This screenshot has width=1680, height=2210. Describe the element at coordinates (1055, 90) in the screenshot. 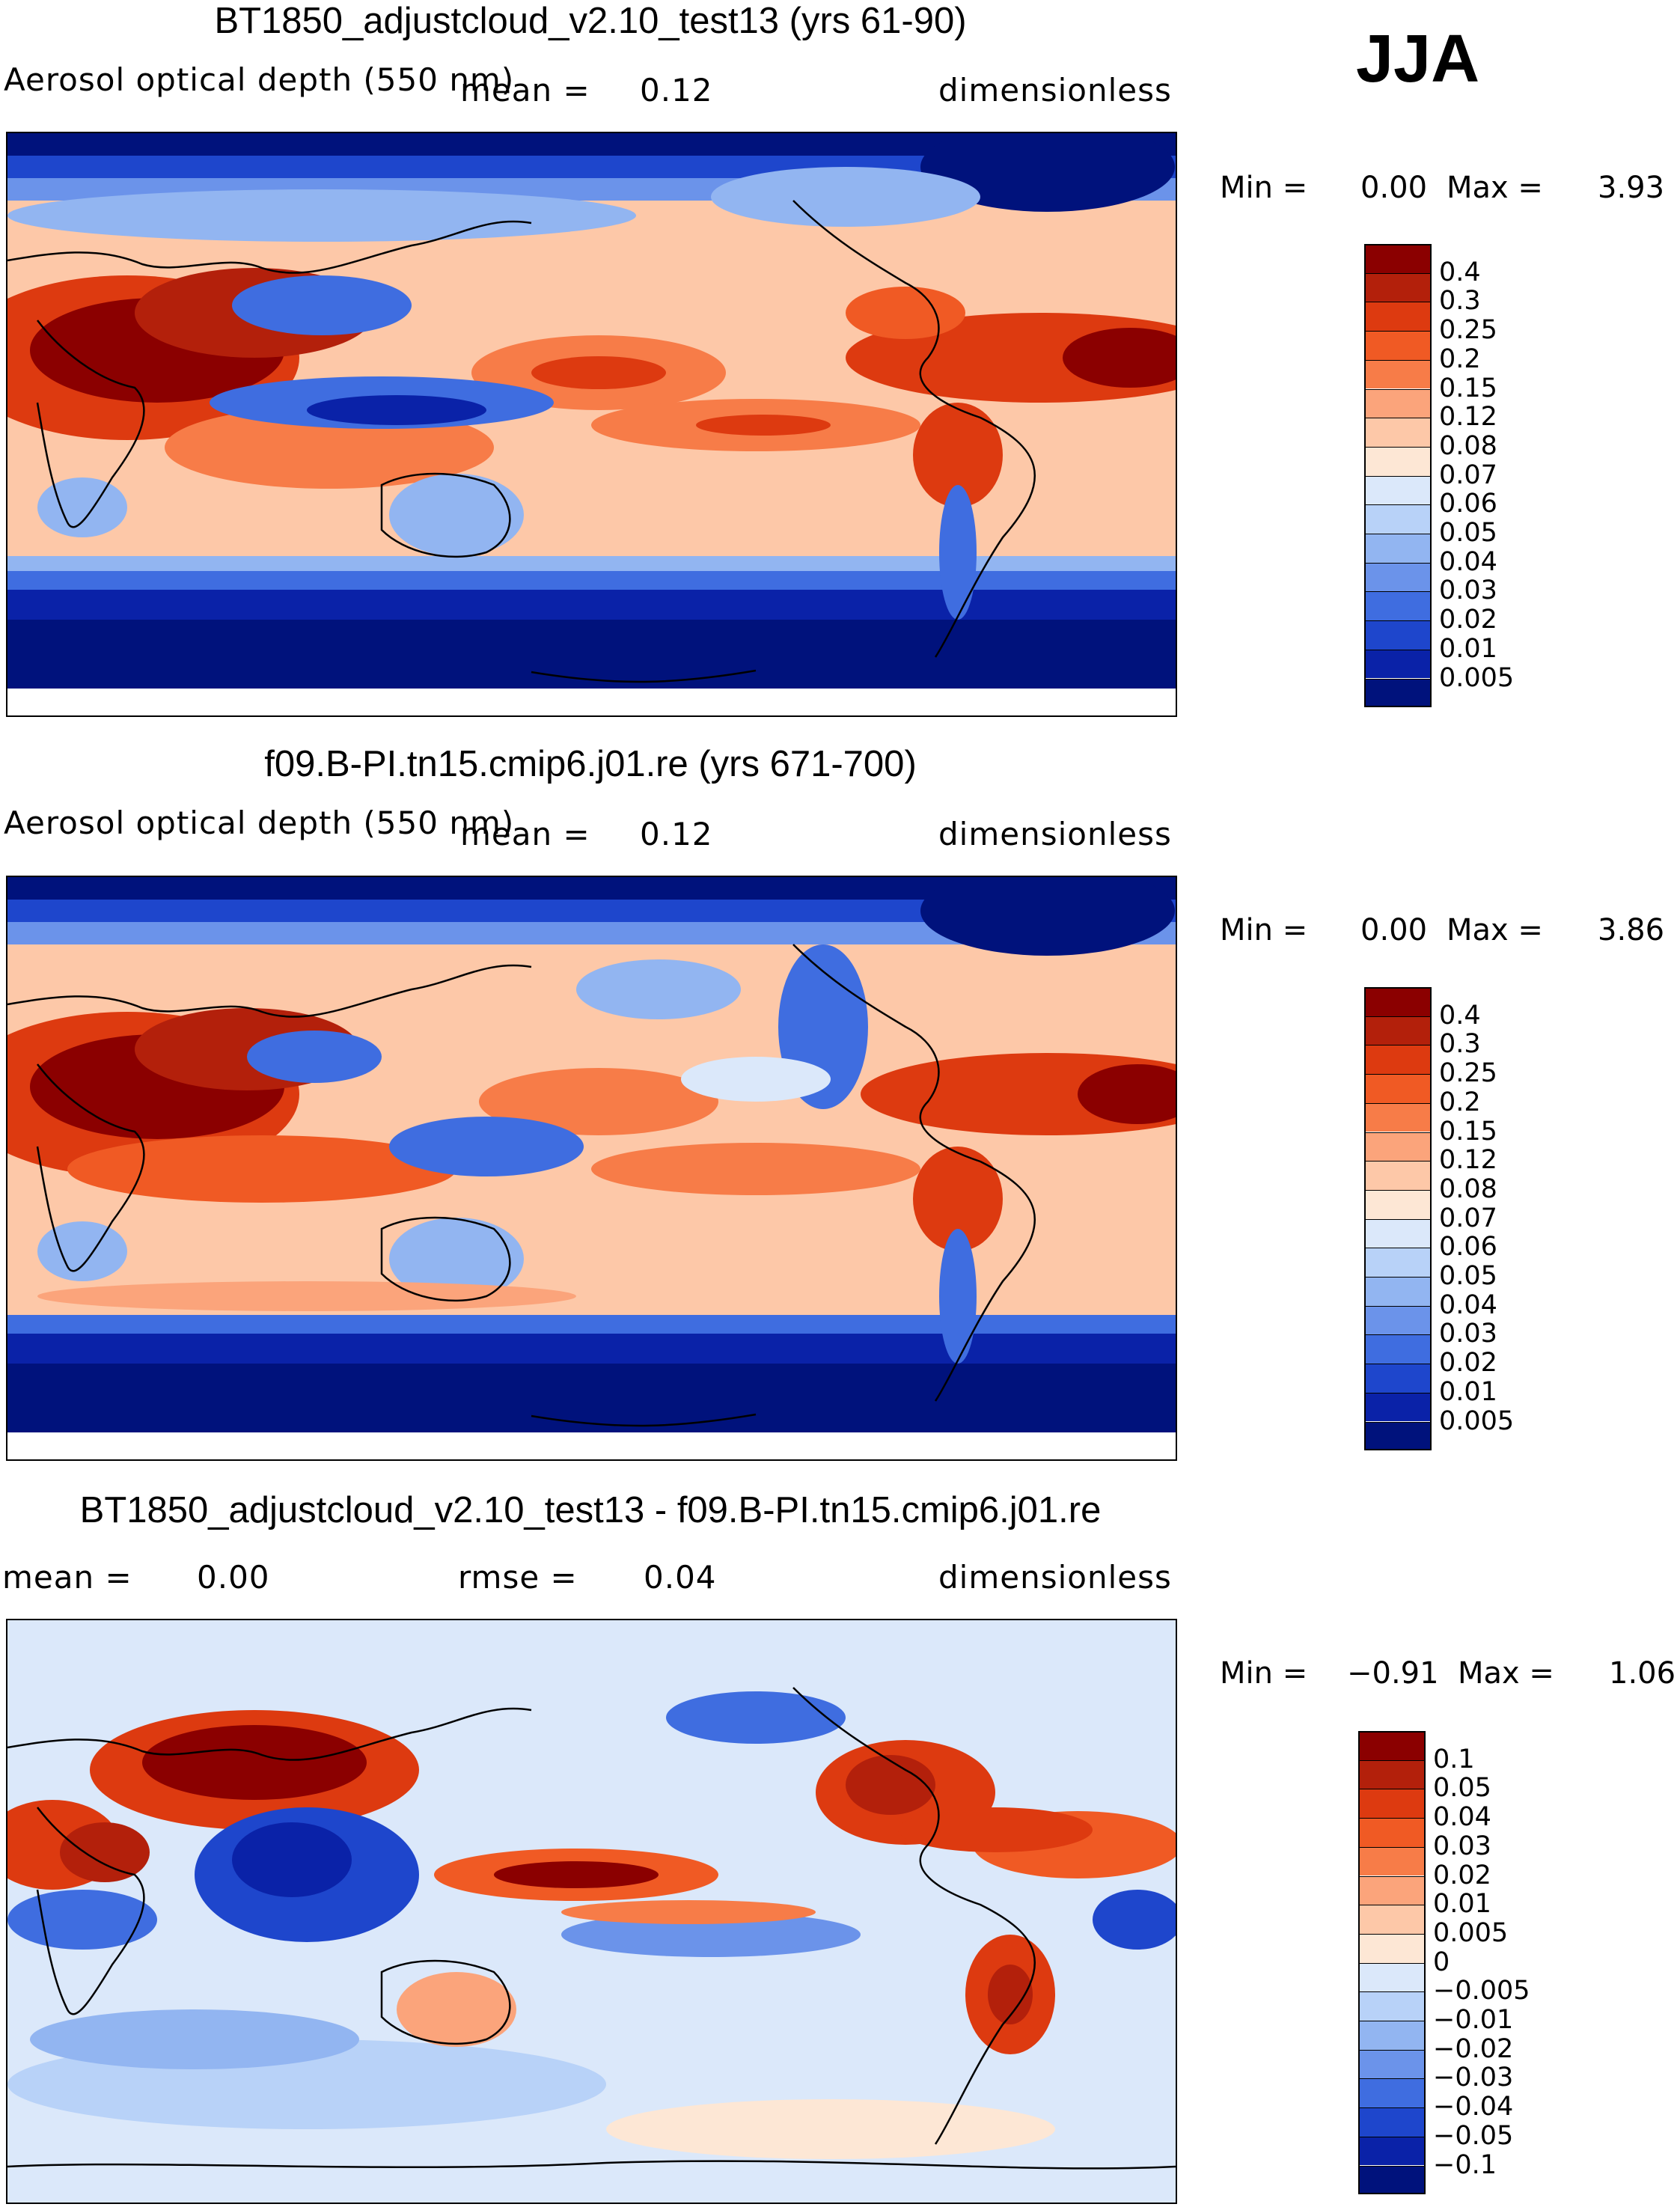

I see `units-label-test: dimensionless` at that location.